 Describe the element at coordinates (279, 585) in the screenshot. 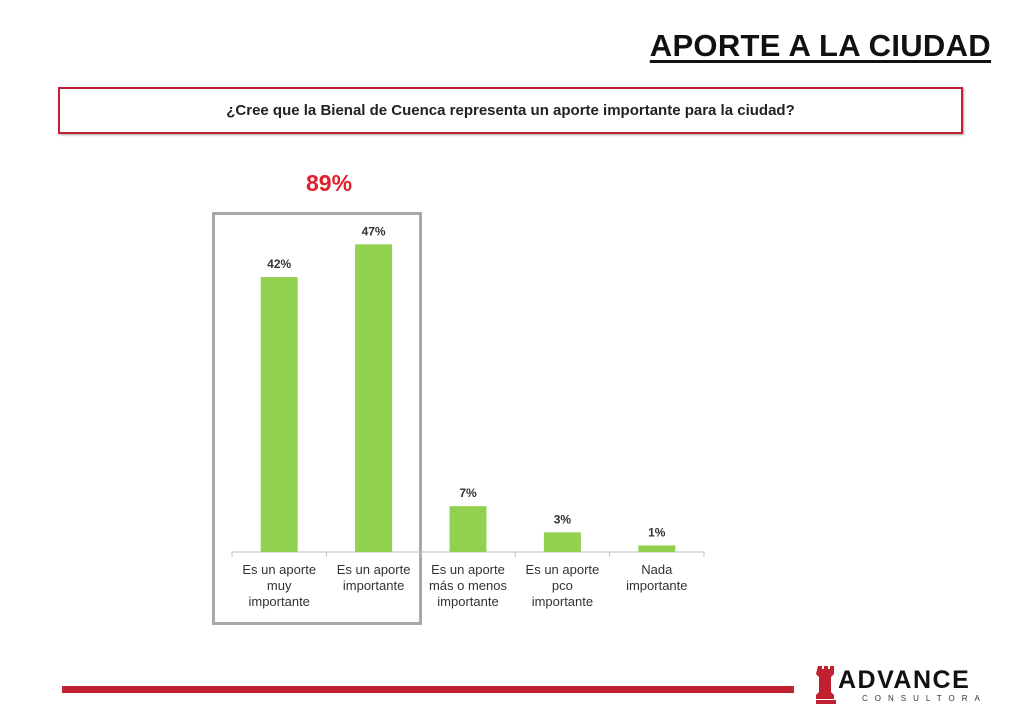

I see `category-label-0: Es un aporte muy importante` at that location.